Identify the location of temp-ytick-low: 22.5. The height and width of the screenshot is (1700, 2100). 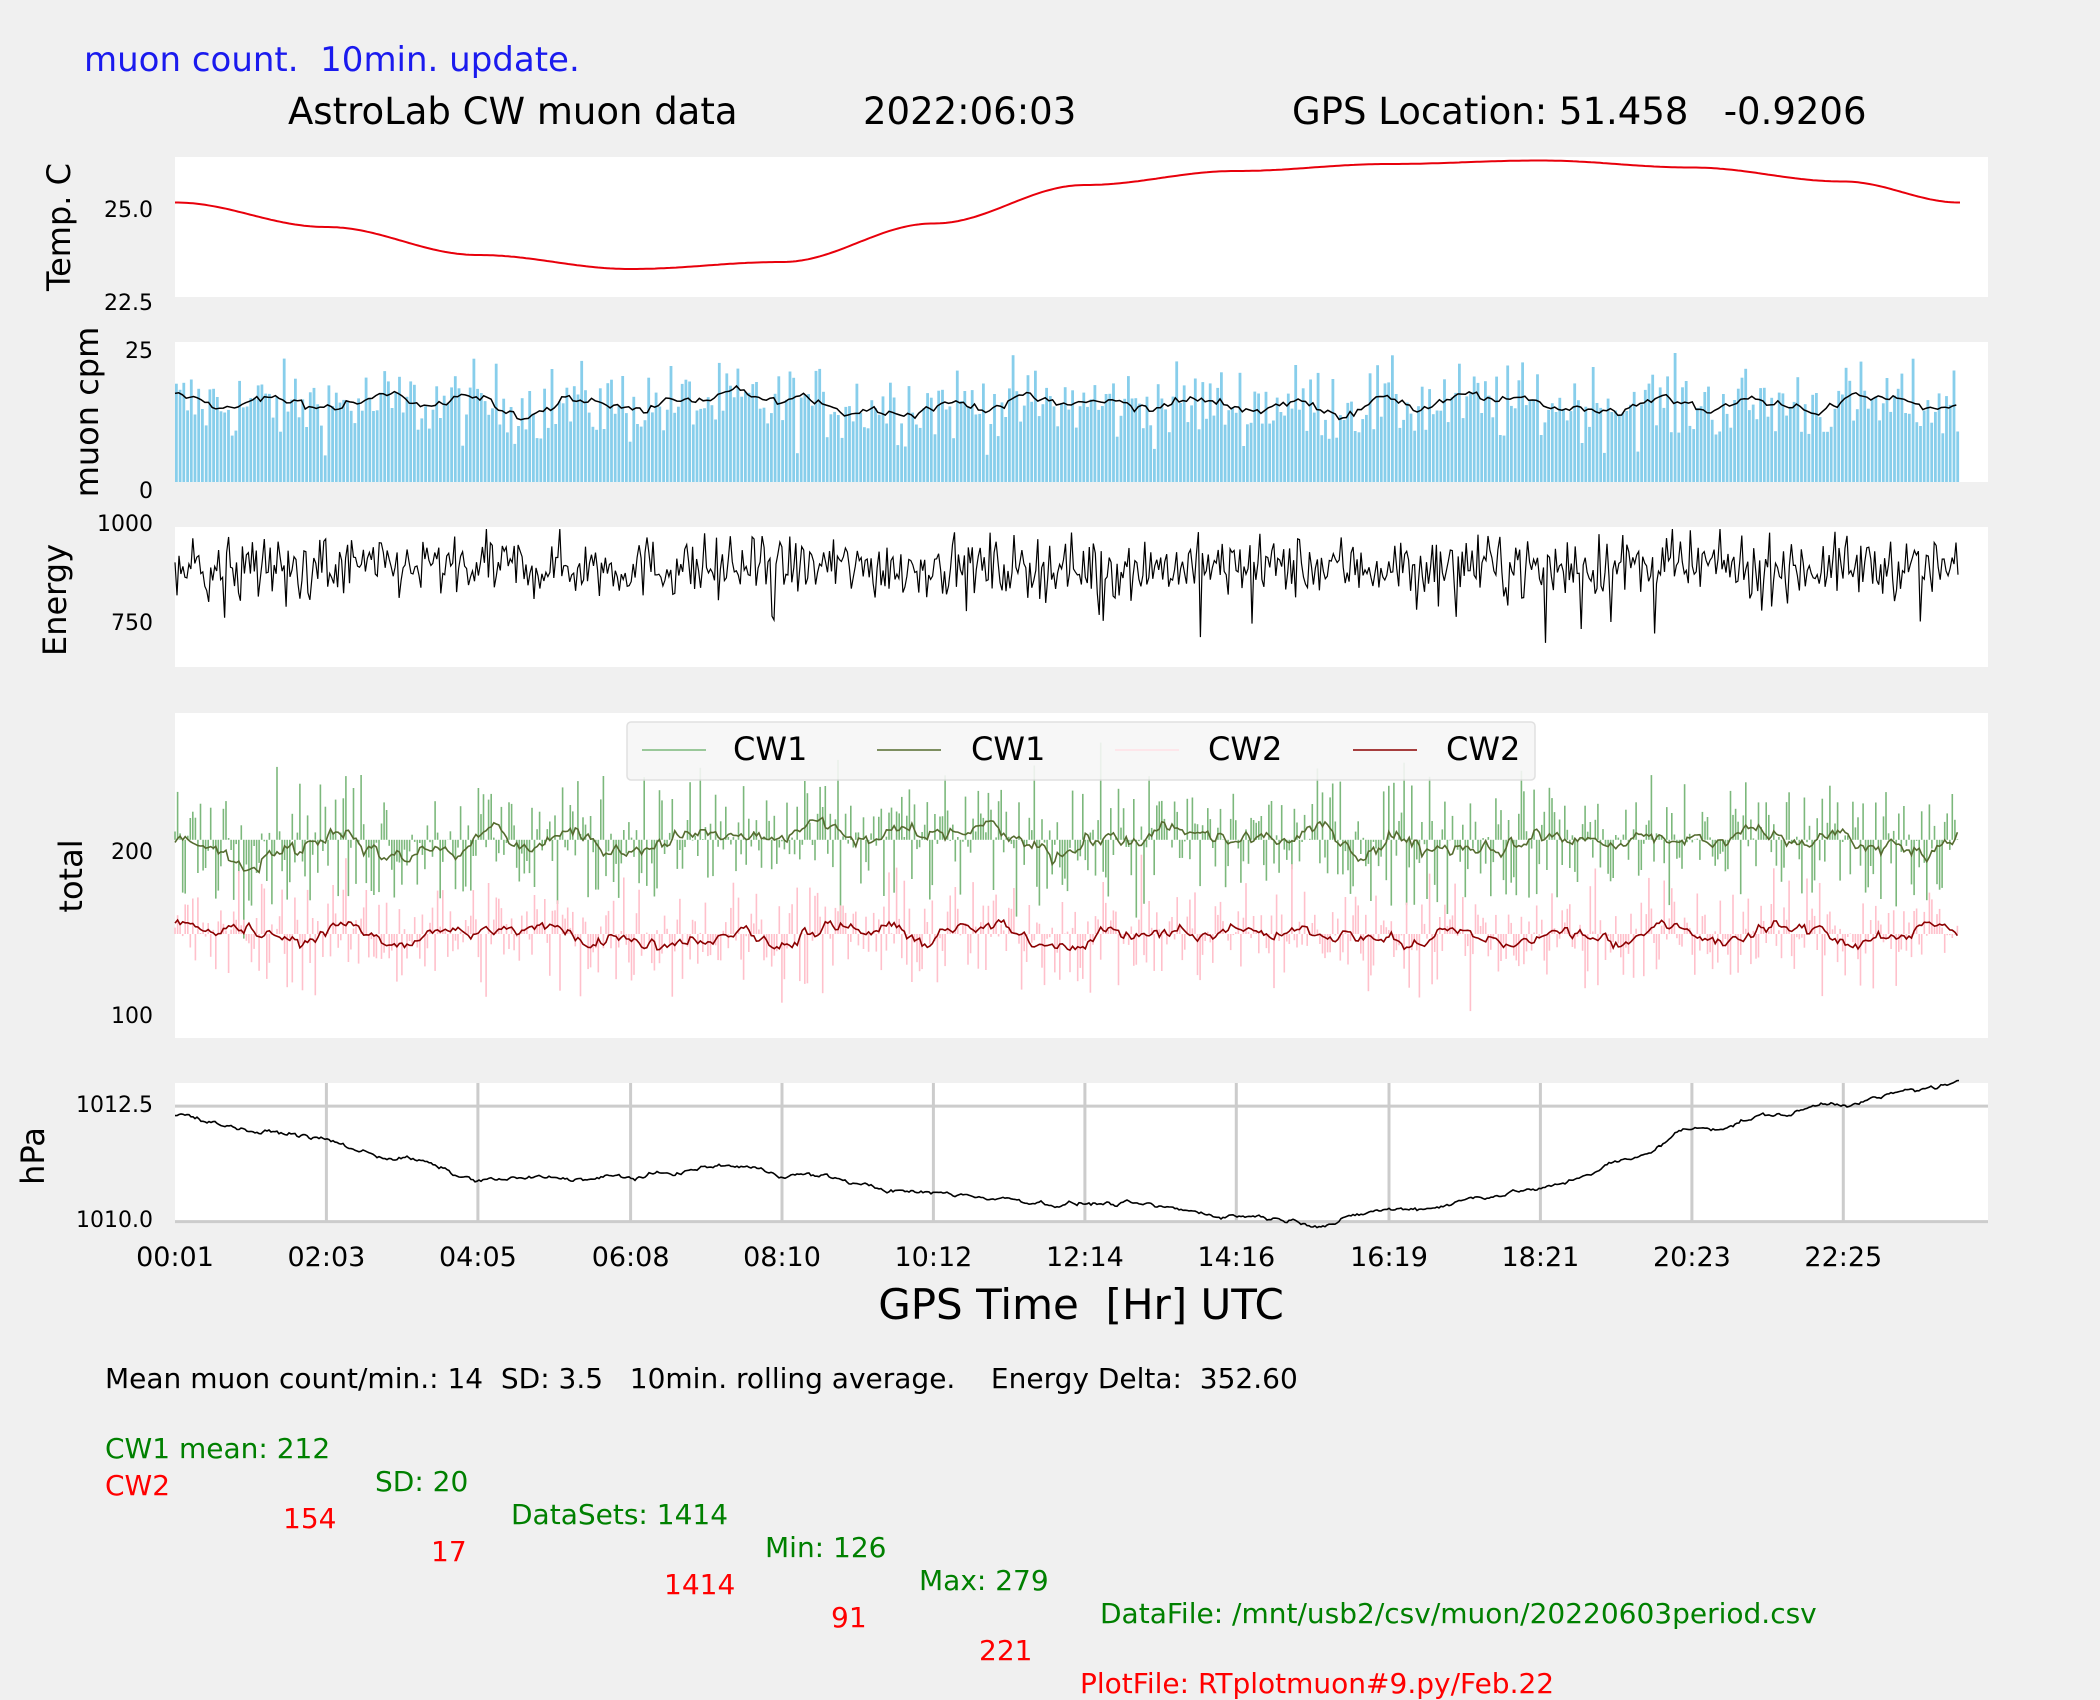
(128, 303).